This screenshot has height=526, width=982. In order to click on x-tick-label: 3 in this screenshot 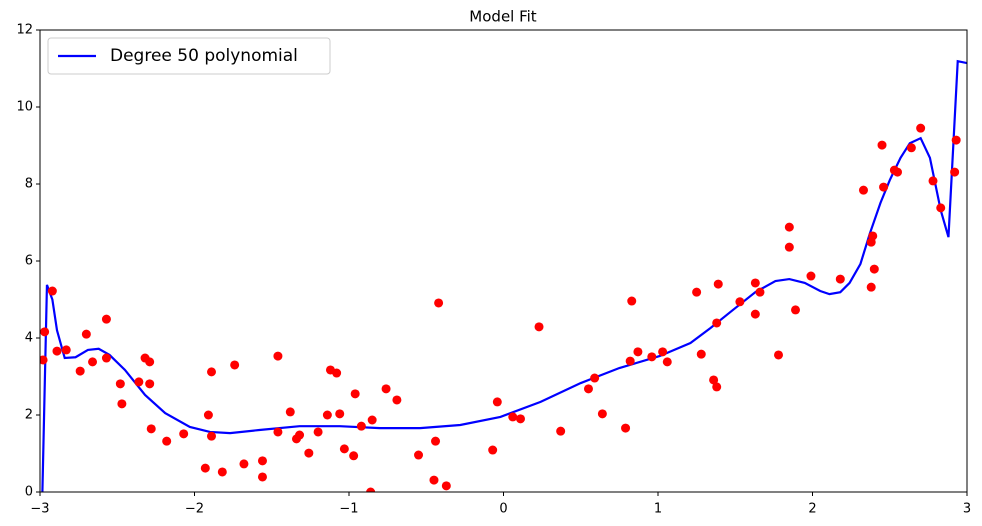, I will do `click(967, 509)`.